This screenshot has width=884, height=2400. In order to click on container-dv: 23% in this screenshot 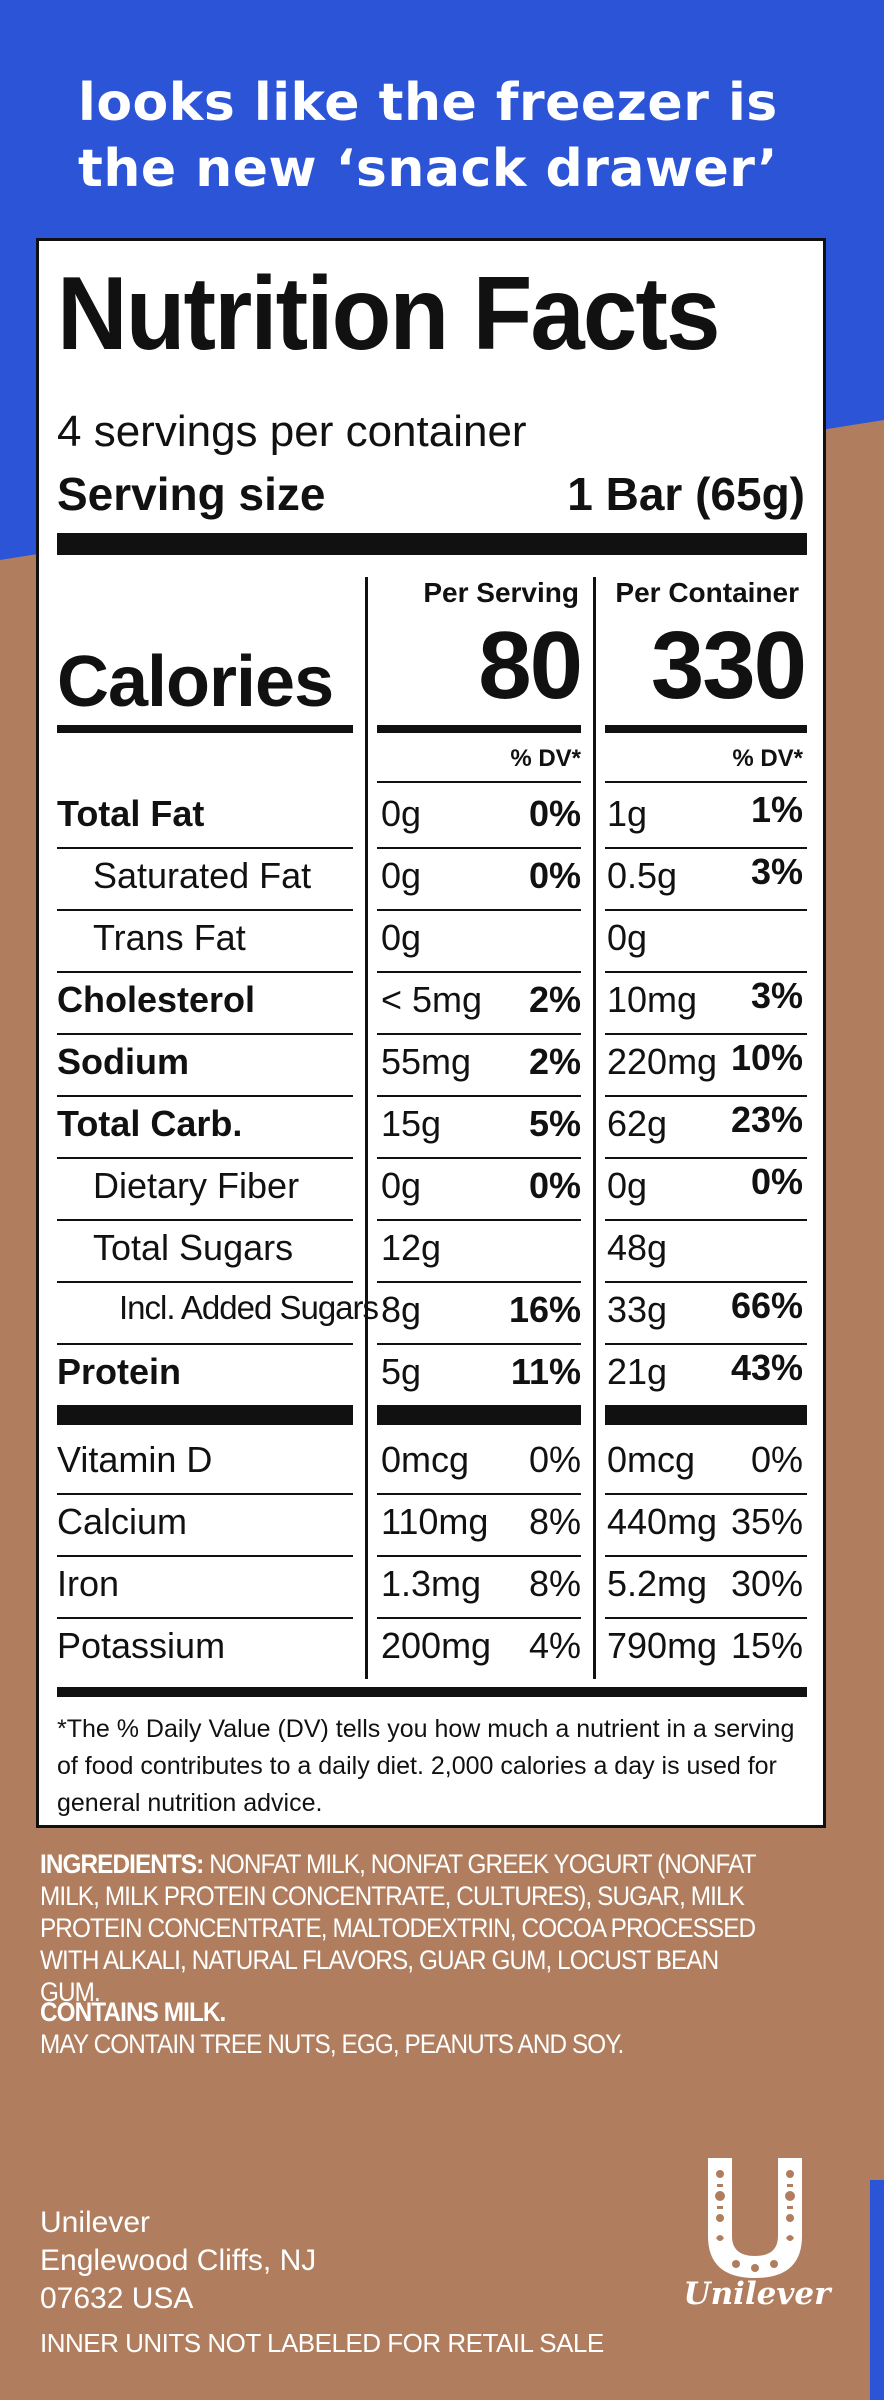, I will do `click(766, 1119)`.